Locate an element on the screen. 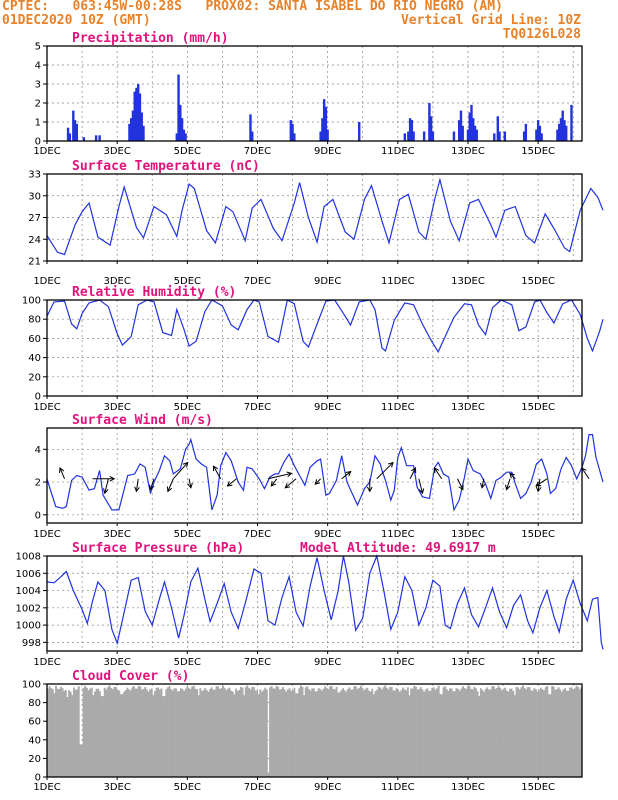  y-tick-label: 60 is located at coordinates (34, 339).